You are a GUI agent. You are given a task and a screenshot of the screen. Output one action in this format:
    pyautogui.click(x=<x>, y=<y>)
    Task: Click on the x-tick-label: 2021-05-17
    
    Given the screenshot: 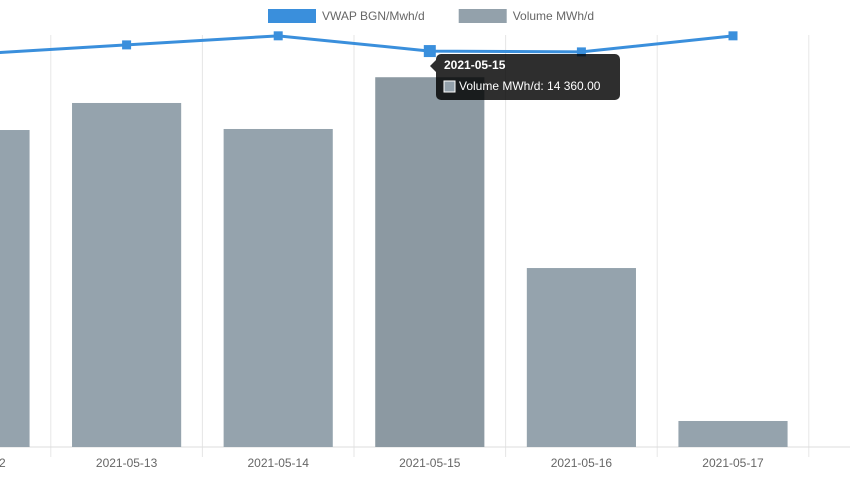 What is the action you would take?
    pyautogui.click(x=733, y=463)
    